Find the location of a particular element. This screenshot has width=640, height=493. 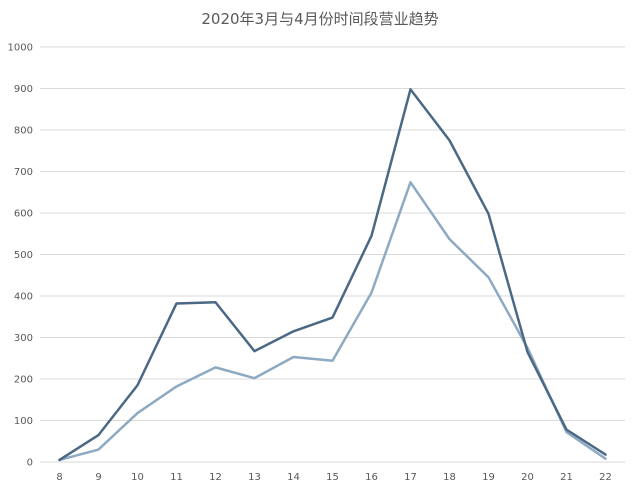

x-tick-label: 19 is located at coordinates (488, 477).